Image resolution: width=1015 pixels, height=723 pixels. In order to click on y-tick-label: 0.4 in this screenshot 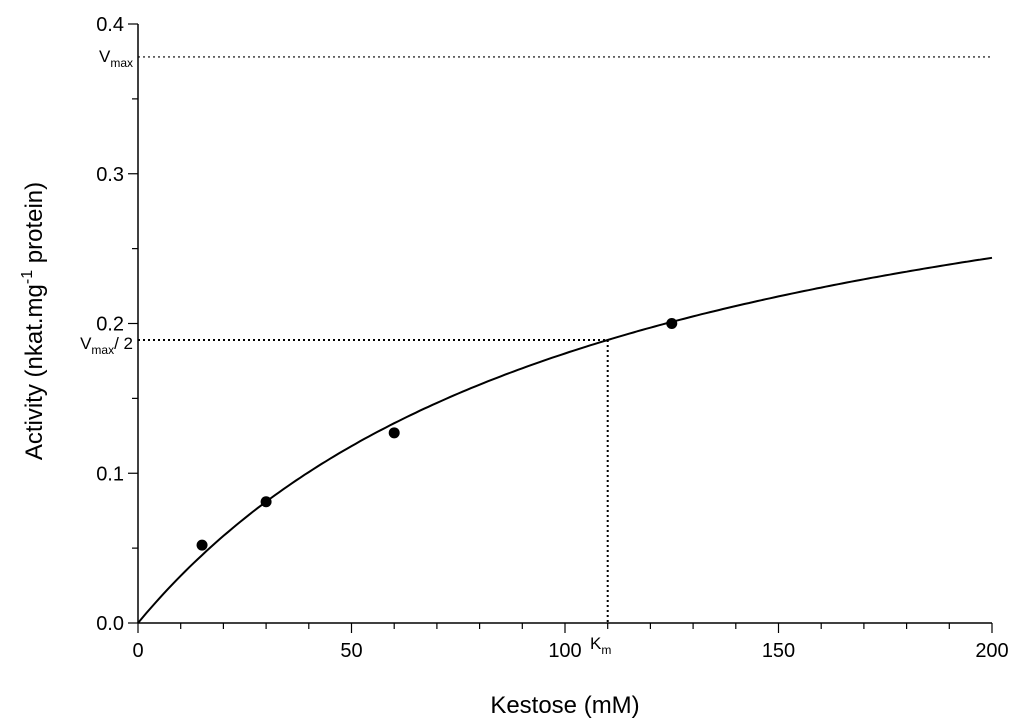, I will do `click(110, 25)`.